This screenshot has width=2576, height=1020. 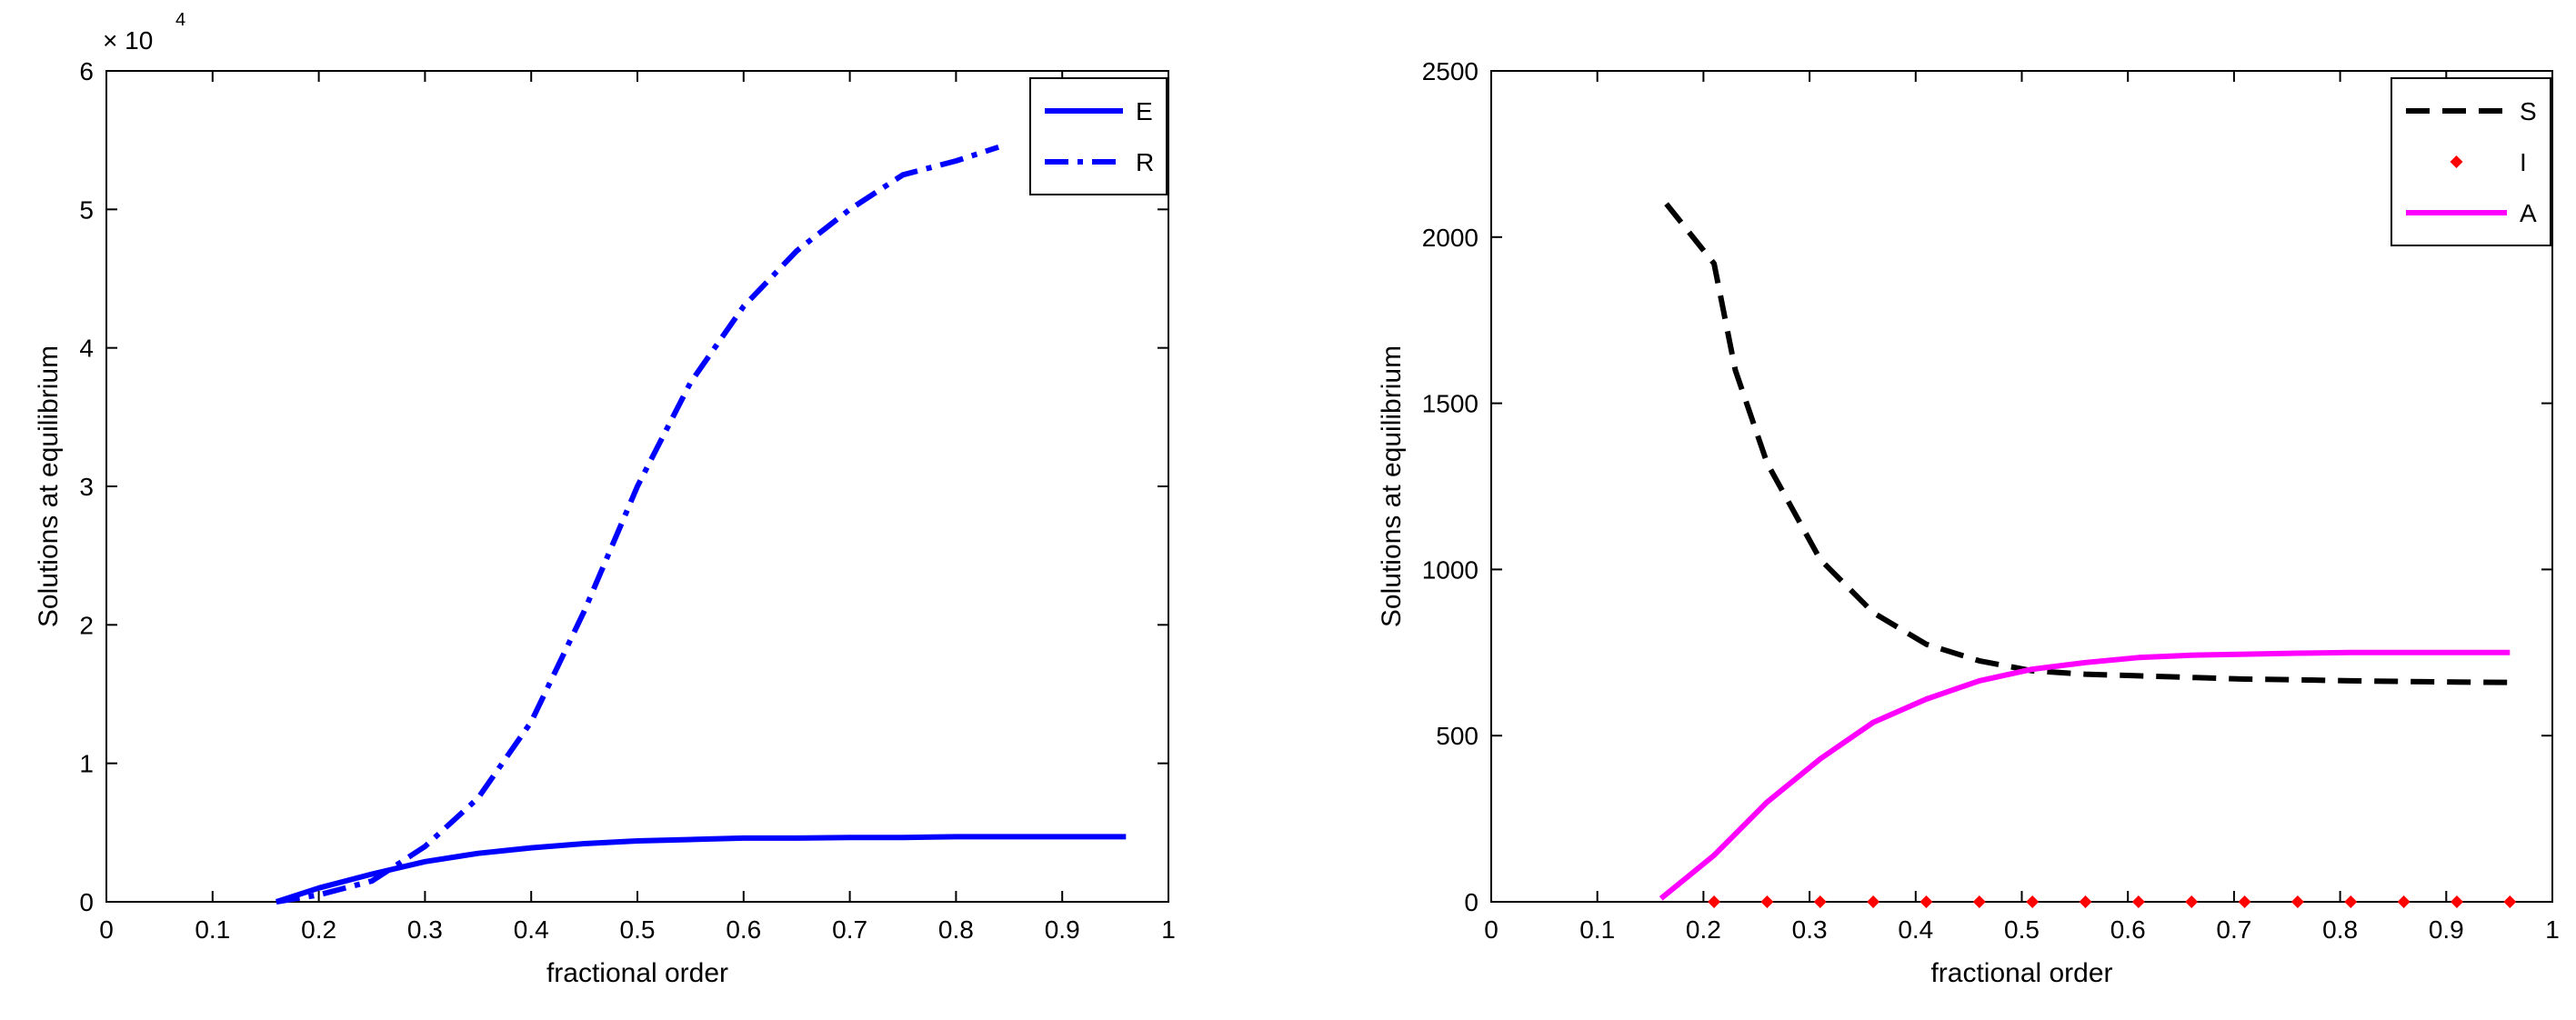 What do you see at coordinates (128, 40) in the screenshot?
I see `y-exponent-label: × 10` at bounding box center [128, 40].